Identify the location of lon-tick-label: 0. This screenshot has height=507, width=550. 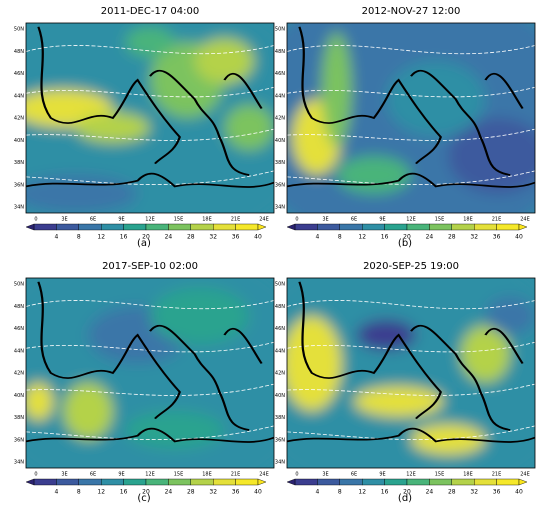
(296, 220).